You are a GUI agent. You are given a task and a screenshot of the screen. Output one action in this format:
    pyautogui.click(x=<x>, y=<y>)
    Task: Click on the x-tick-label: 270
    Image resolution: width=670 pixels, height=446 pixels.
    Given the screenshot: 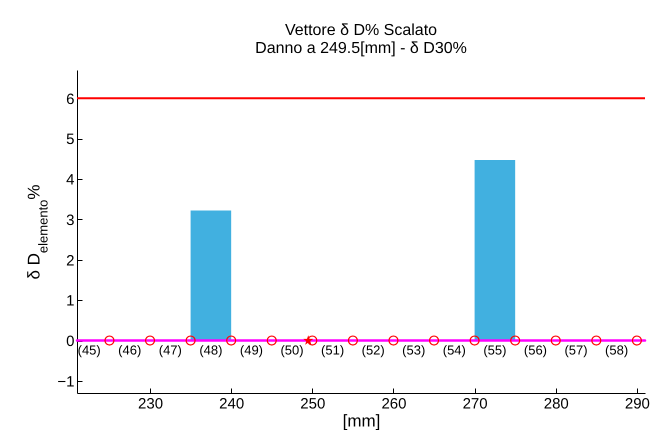 What is the action you would take?
    pyautogui.click(x=475, y=404)
    